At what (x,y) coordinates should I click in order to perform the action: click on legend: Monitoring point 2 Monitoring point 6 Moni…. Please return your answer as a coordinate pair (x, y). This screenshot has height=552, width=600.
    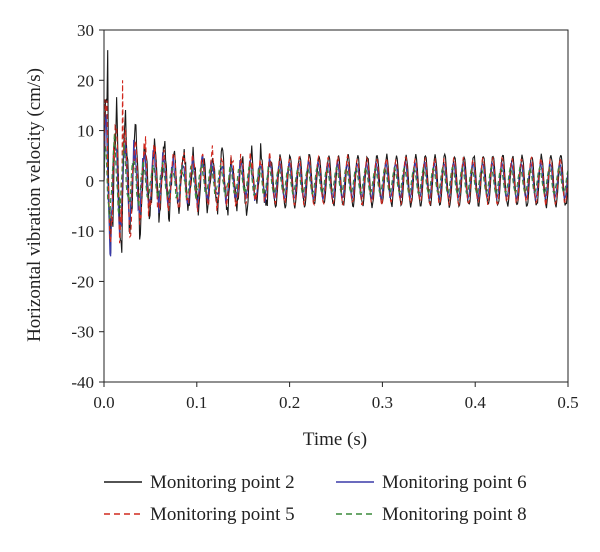
    Looking at the image, I should click on (315, 498).